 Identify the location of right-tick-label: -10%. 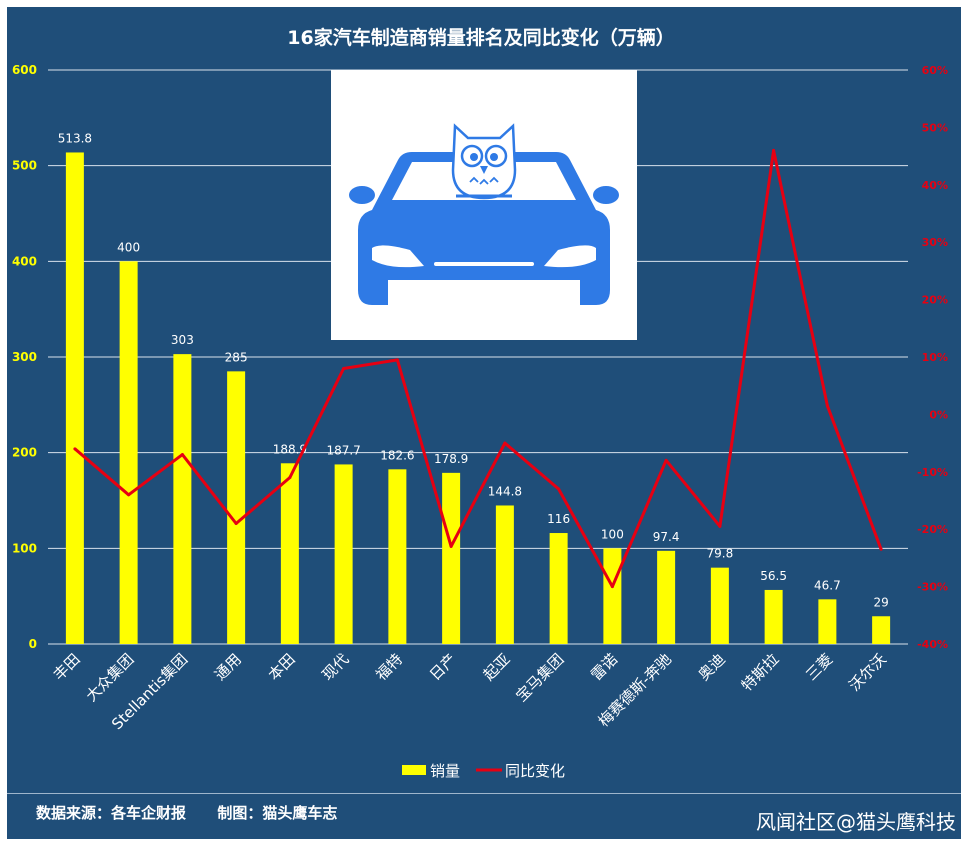
(932, 472).